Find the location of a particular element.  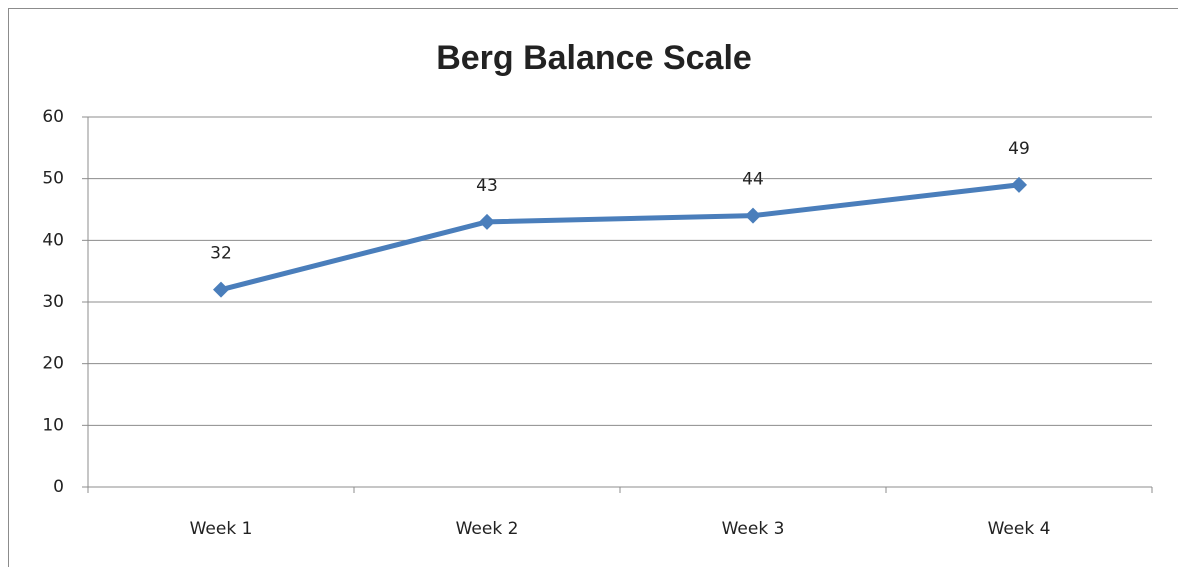

y-tick-label: 10 is located at coordinates (53, 425).